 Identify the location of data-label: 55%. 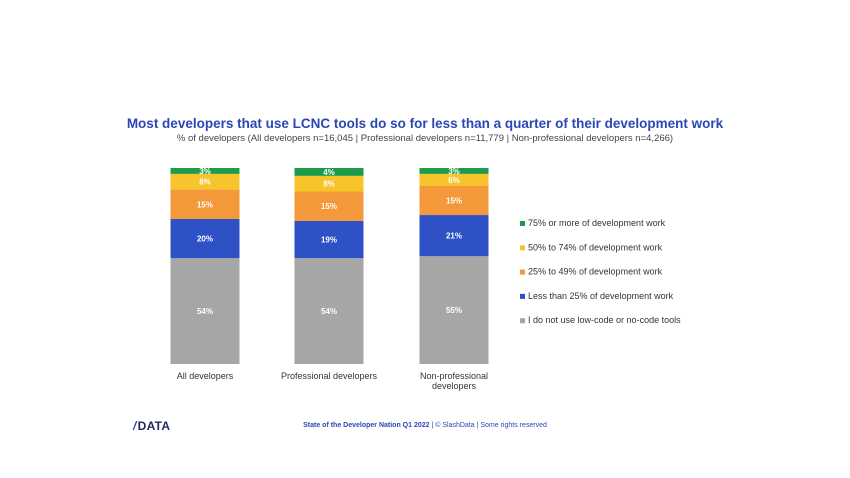
(454, 310).